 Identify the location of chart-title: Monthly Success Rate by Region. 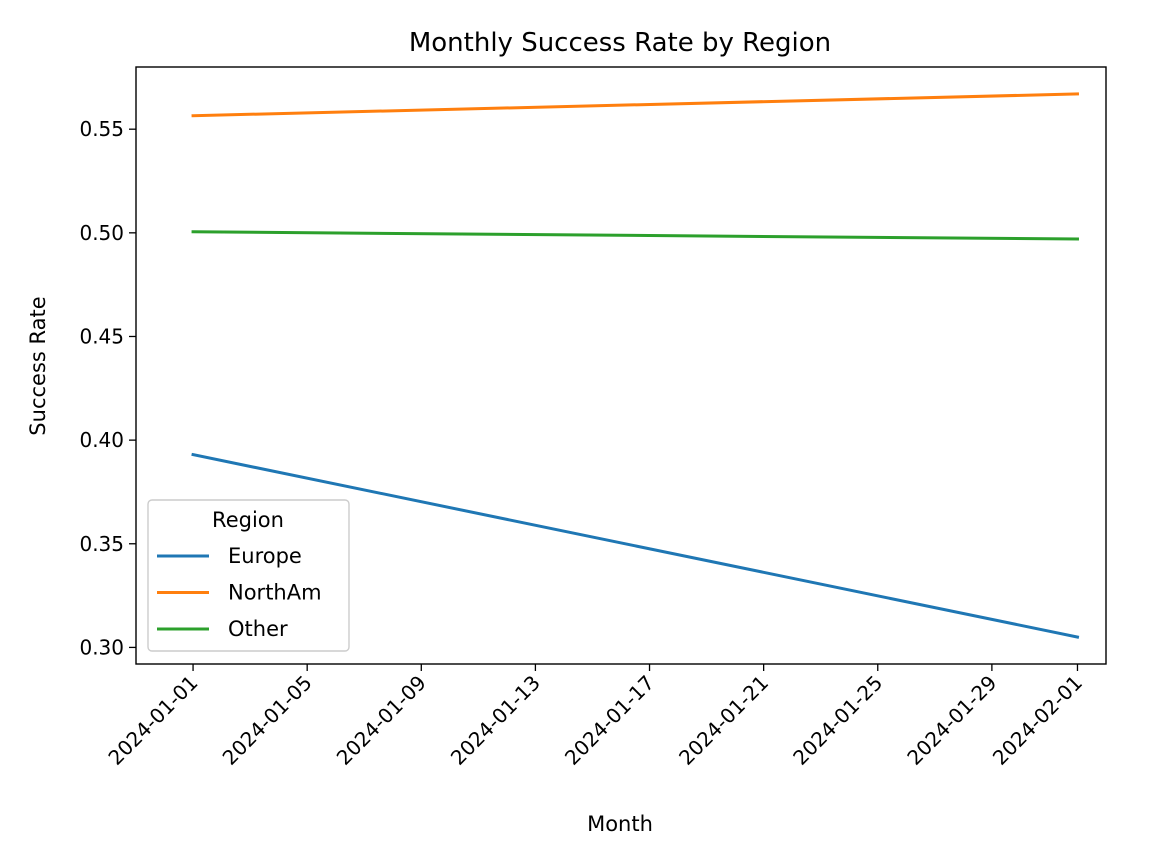
(620, 43).